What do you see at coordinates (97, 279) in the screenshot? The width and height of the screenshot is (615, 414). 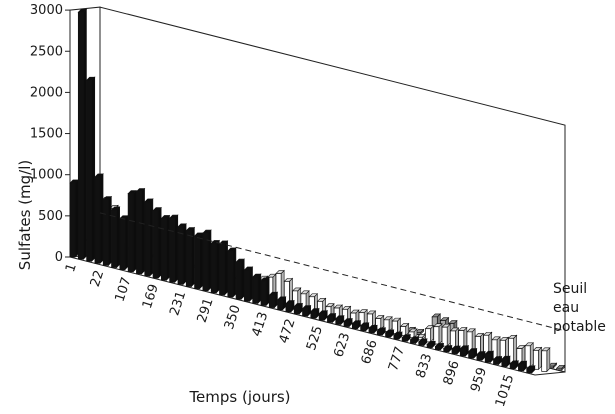 I see `x-tick-label: 22` at bounding box center [97, 279].